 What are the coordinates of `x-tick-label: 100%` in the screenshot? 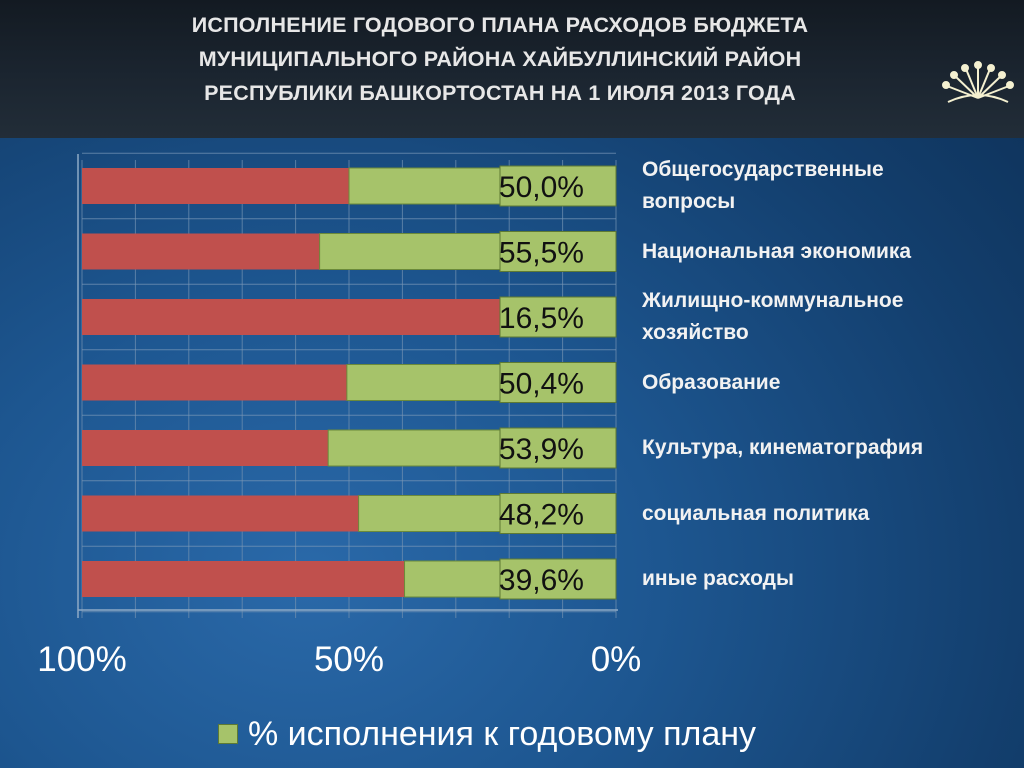 It's located at (82, 659).